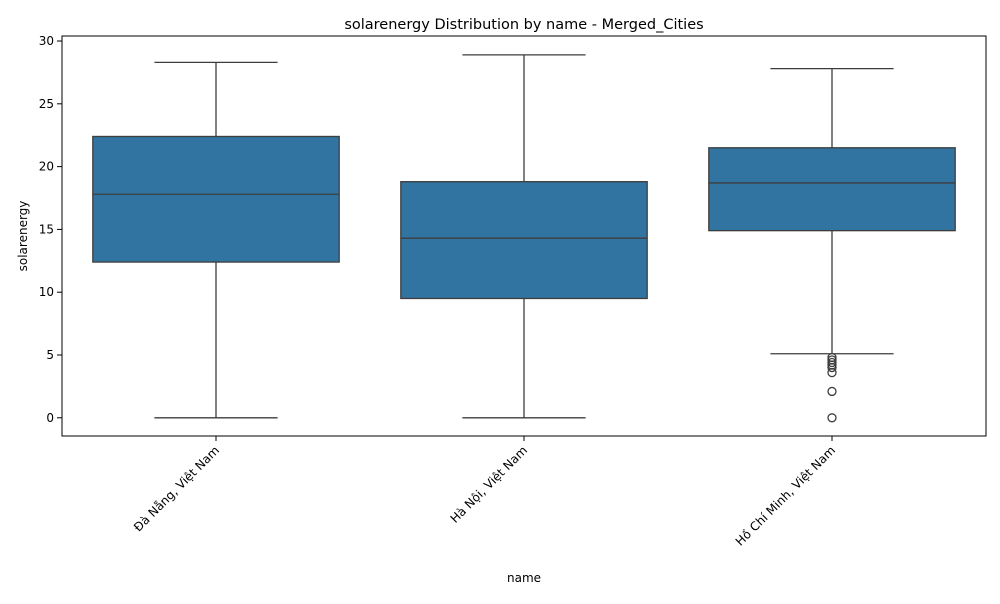 This screenshot has width=1000, height=604. What do you see at coordinates (46, 104) in the screenshot?
I see `y-tick-label: 25` at bounding box center [46, 104].